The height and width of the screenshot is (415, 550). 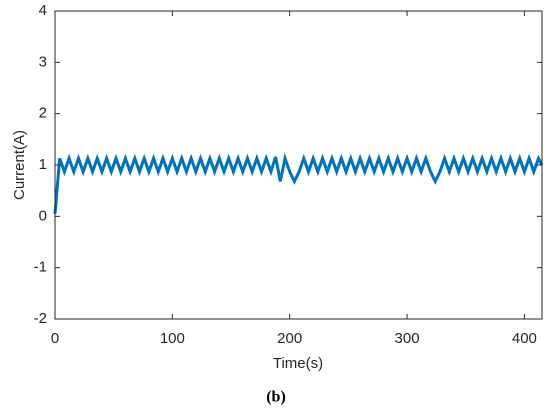 I want to click on y-tick-label: 1, so click(x=43, y=164).